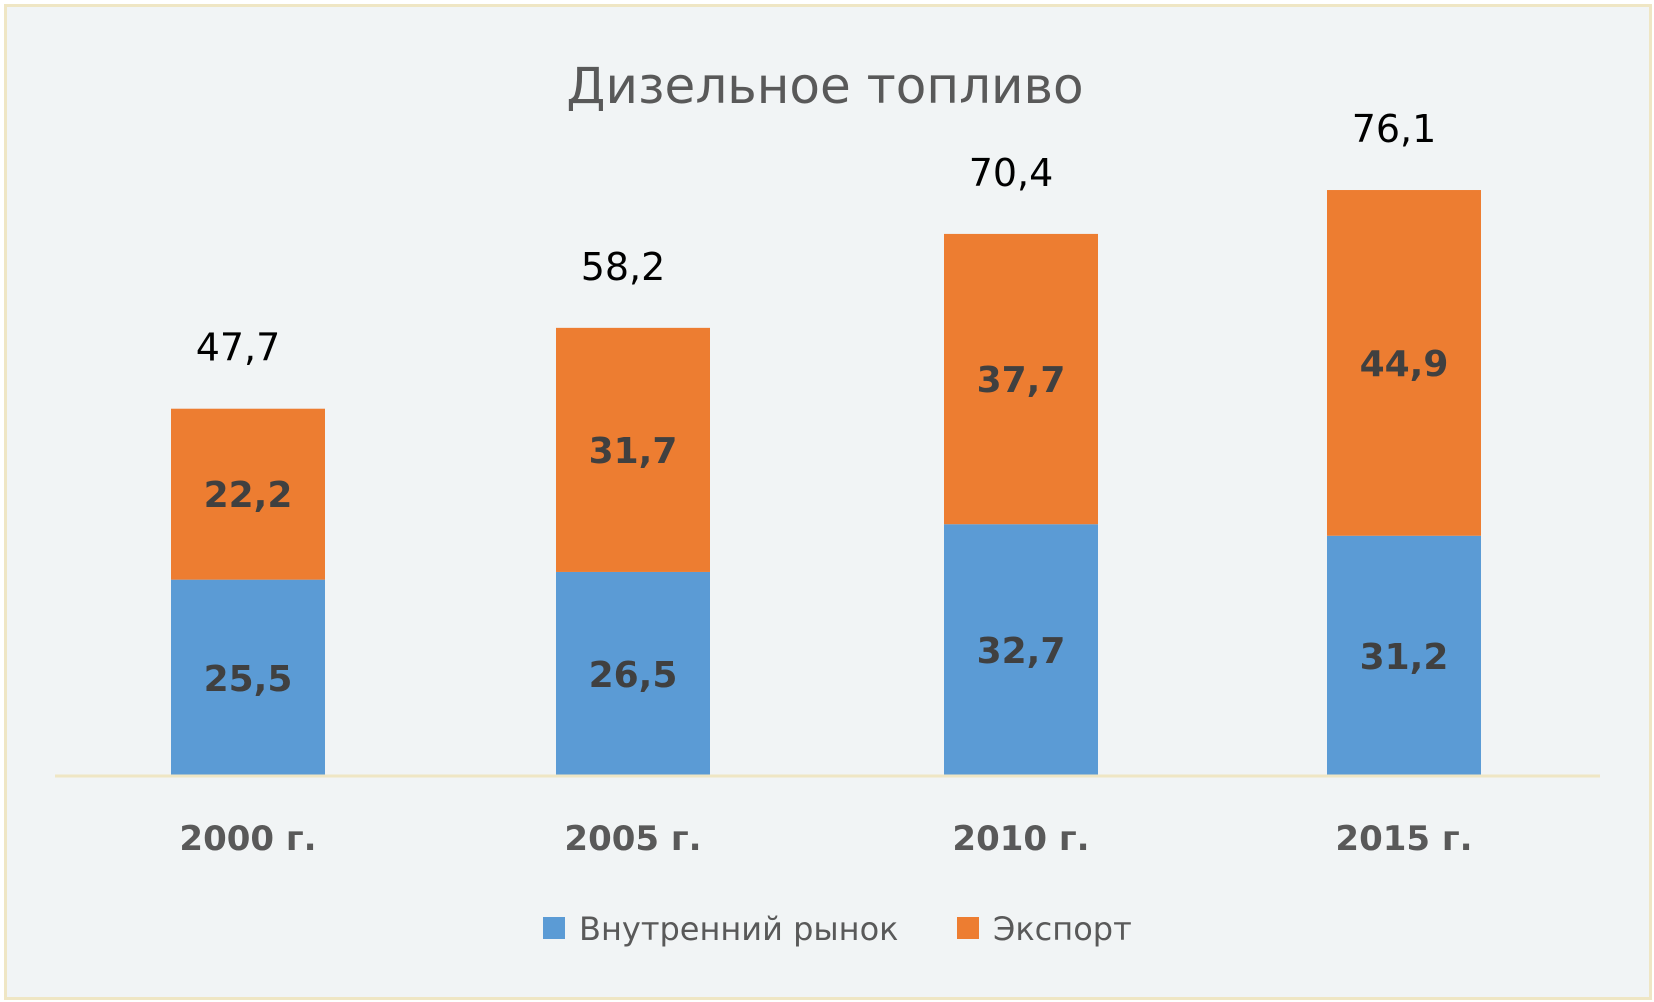 The image size is (1654, 1002). Describe the element at coordinates (1062, 929) in the screenshot. I see `legend-label-export: Экспорт` at that location.